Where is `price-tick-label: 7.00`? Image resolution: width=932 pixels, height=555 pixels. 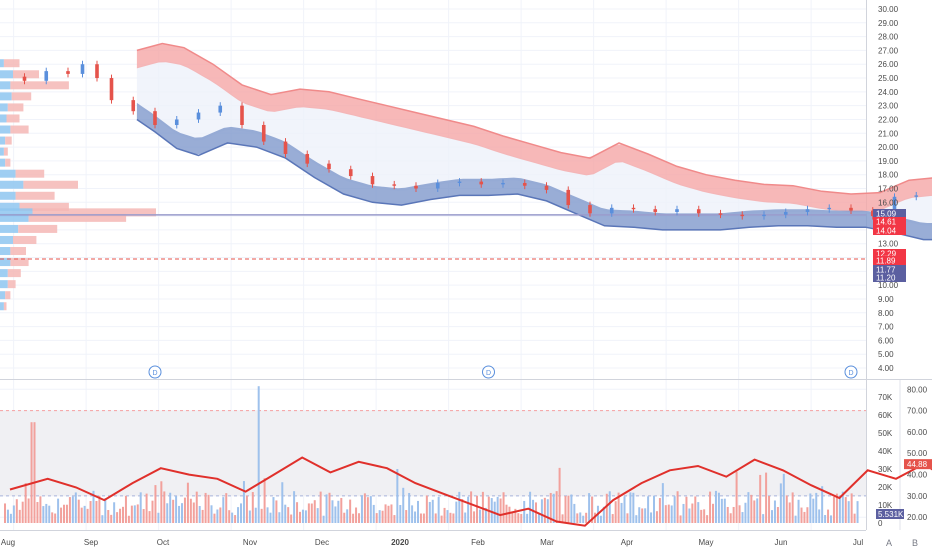 price-tick-label: 7.00 is located at coordinates (886, 327).